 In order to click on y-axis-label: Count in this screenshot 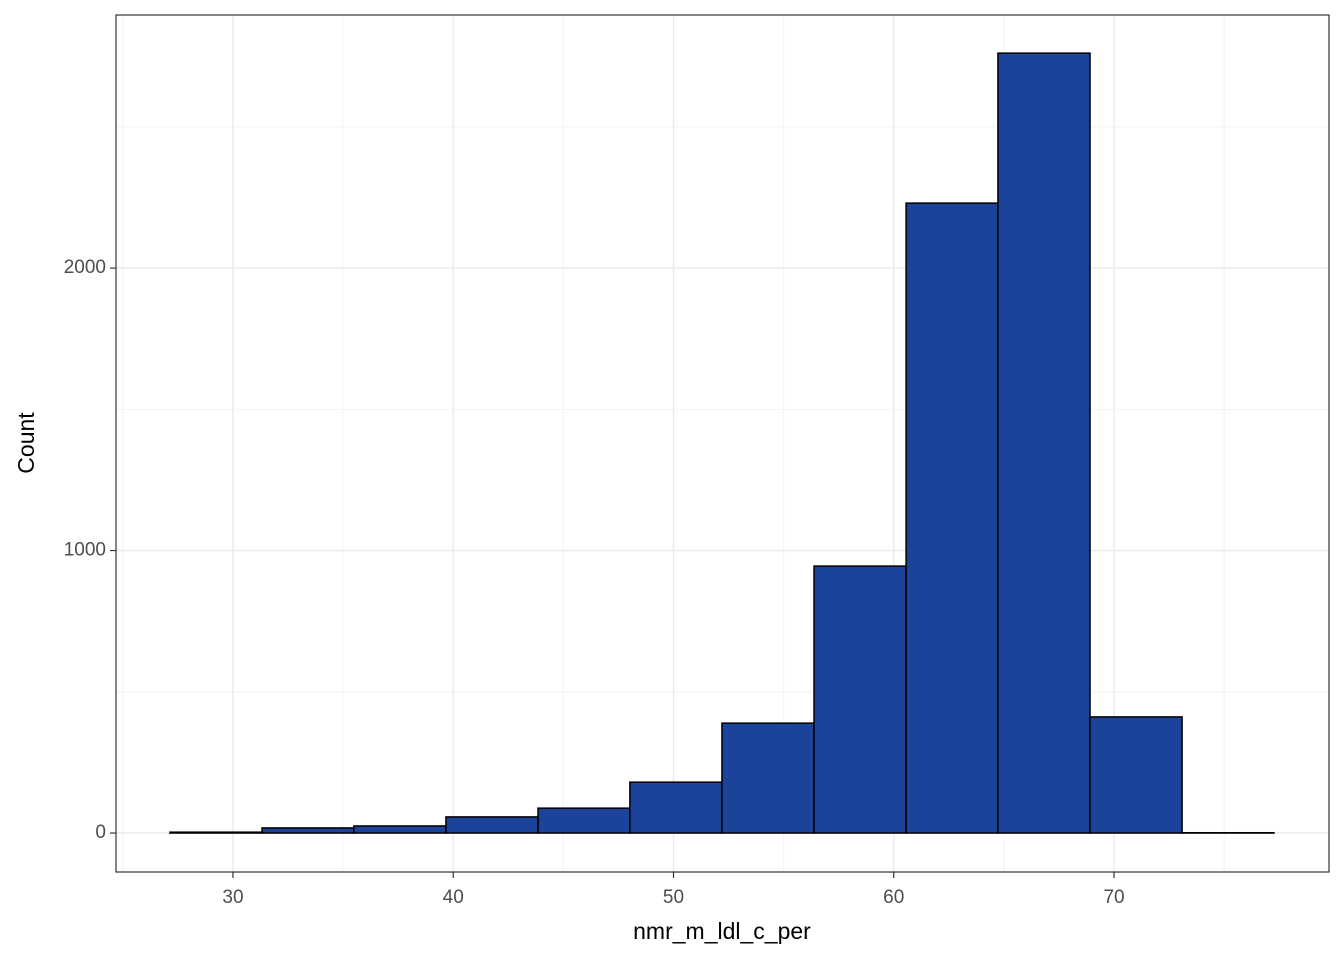, I will do `click(26, 443)`.